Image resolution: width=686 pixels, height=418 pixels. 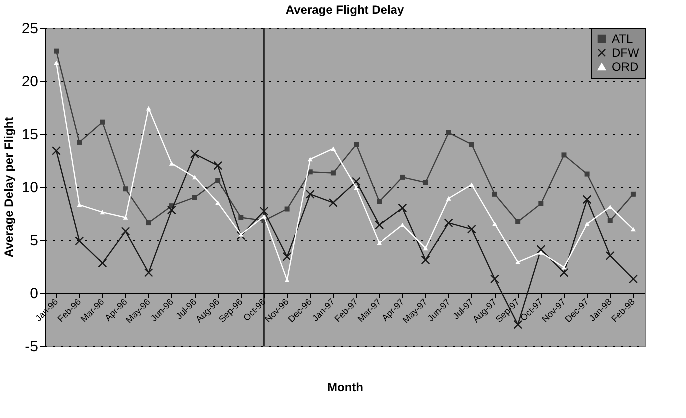 I want to click on y-tick-label: 25, so click(x=30, y=29).